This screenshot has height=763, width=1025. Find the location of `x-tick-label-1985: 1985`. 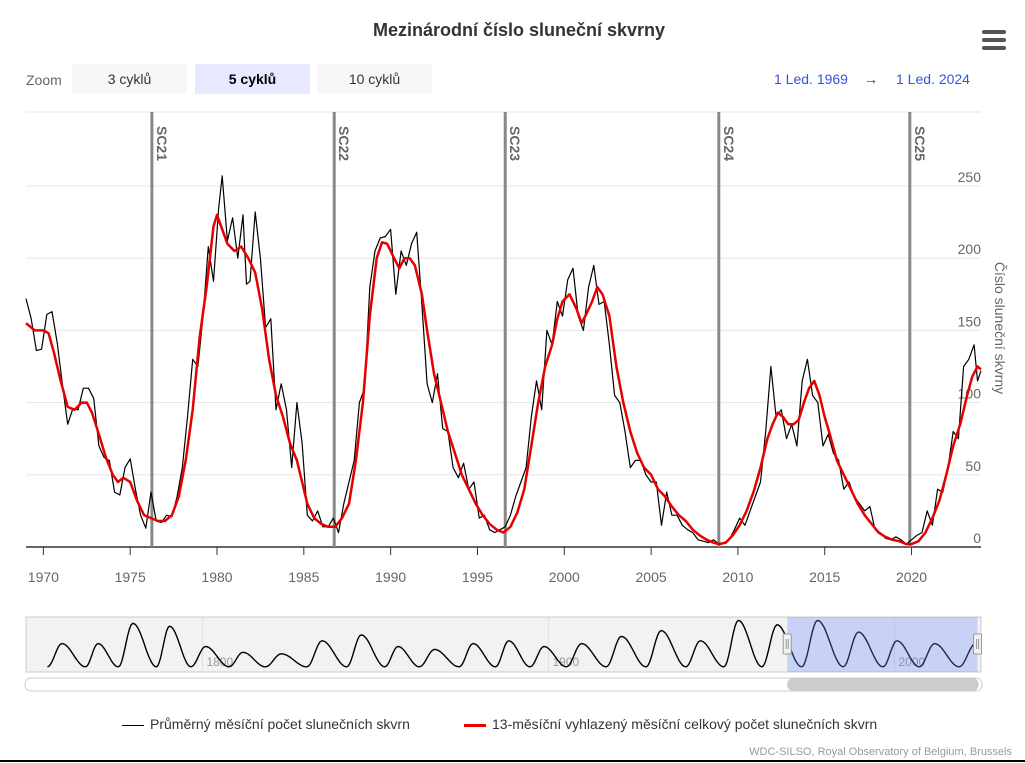

x-tick-label-1985: 1985 is located at coordinates (303, 577).